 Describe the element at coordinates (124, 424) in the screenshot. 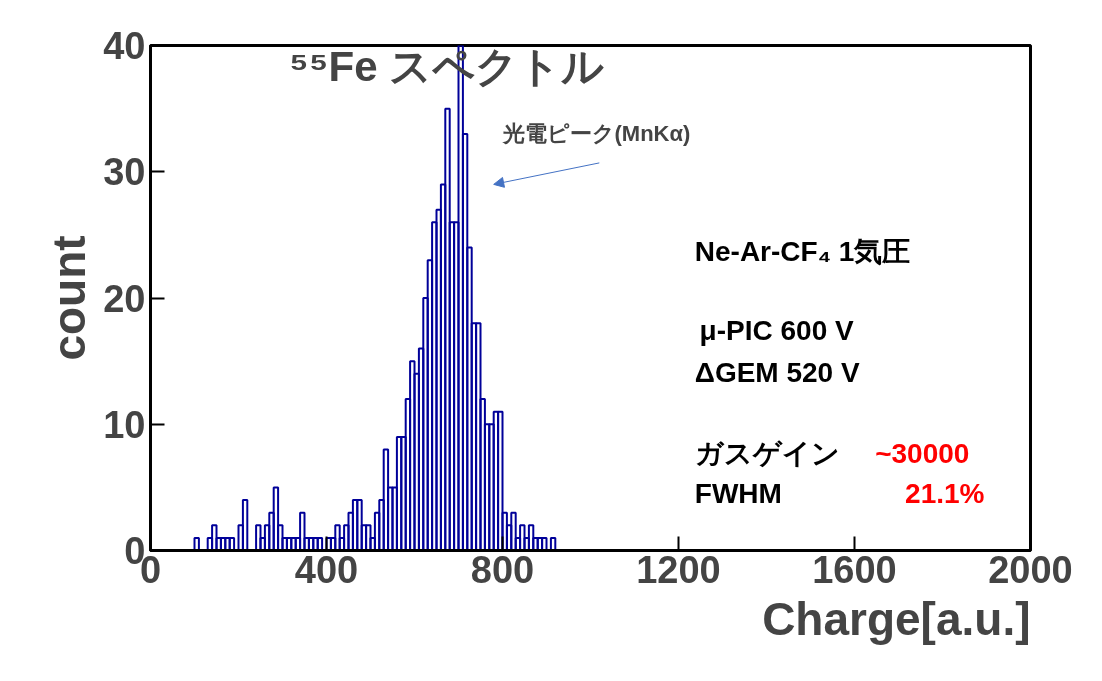

I see `y-tick-label: 10` at that location.